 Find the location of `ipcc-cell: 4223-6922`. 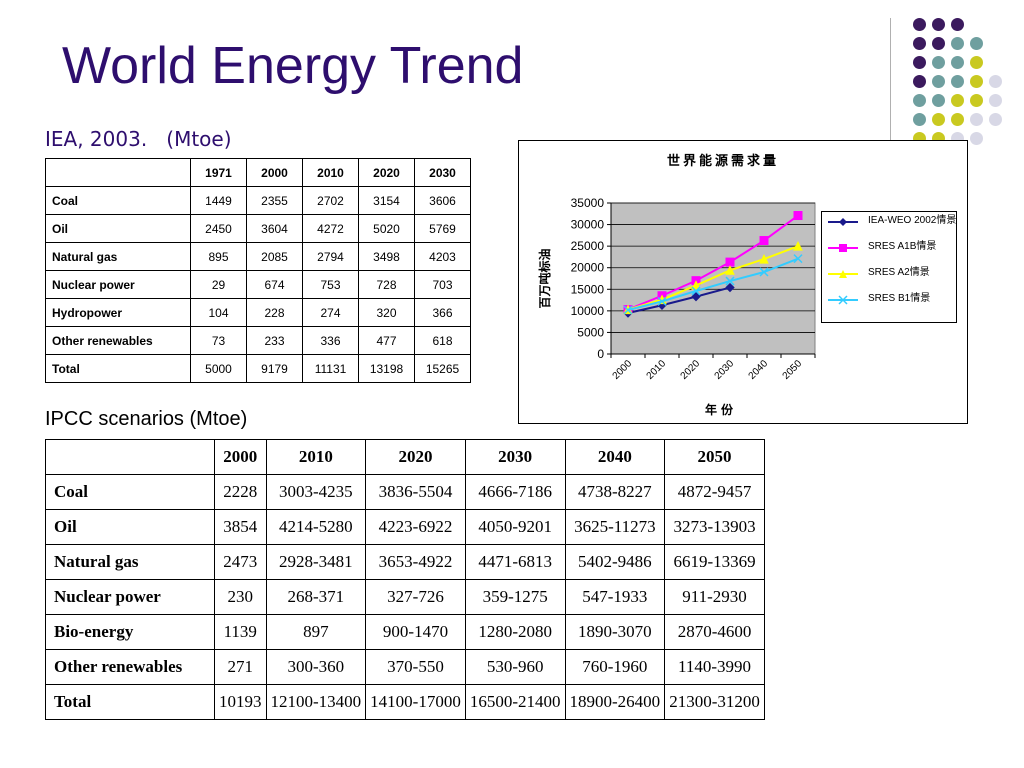

ipcc-cell: 4223-6922 is located at coordinates (415, 527).